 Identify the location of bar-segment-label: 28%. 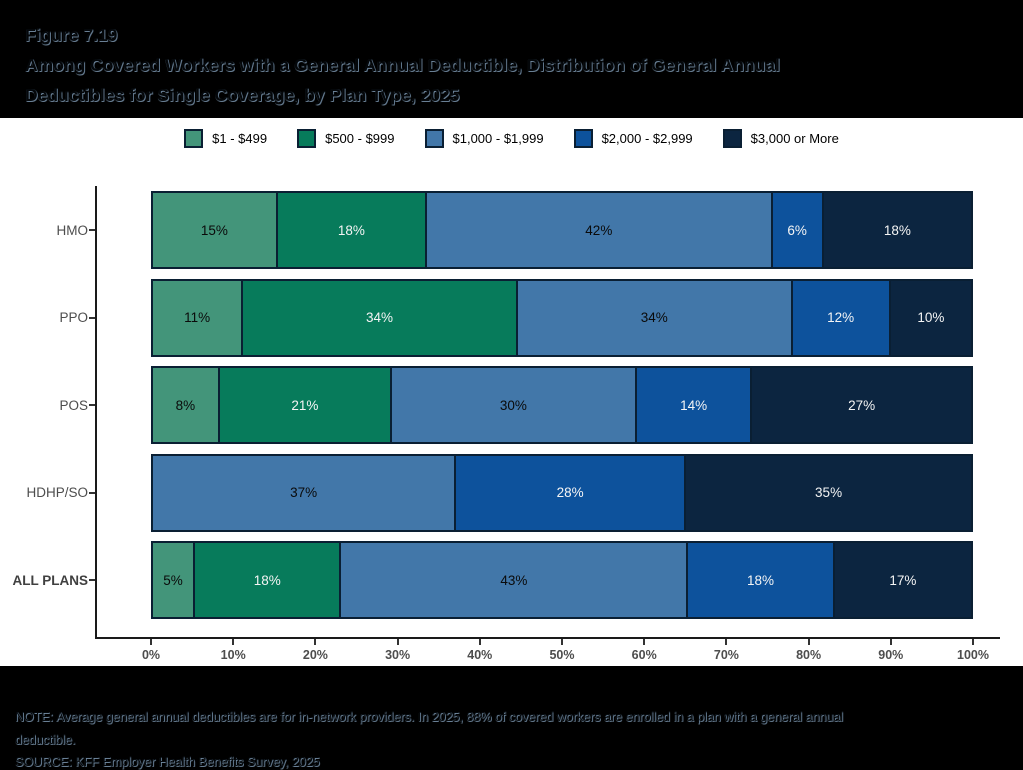
(570, 492).